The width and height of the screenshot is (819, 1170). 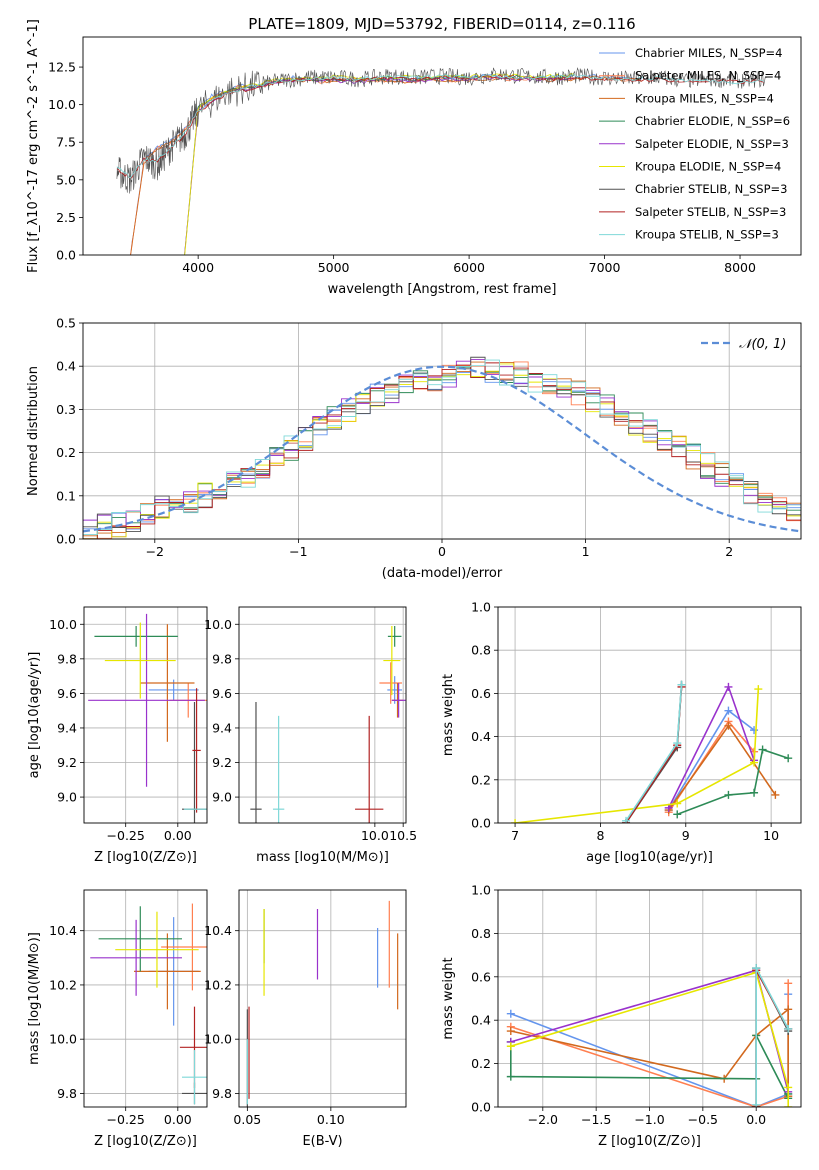 I want to click on x-axis-label: (data-model)/error, so click(x=442, y=573).